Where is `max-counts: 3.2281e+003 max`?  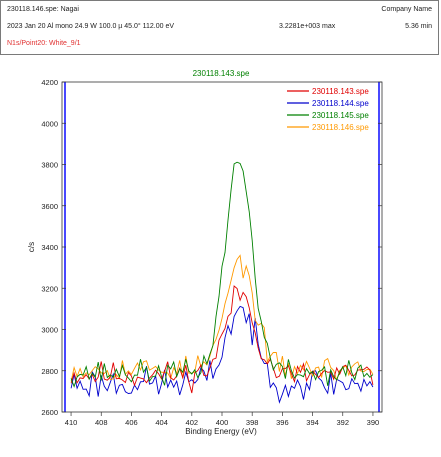 max-counts: 3.2281e+003 max is located at coordinates (307, 26).